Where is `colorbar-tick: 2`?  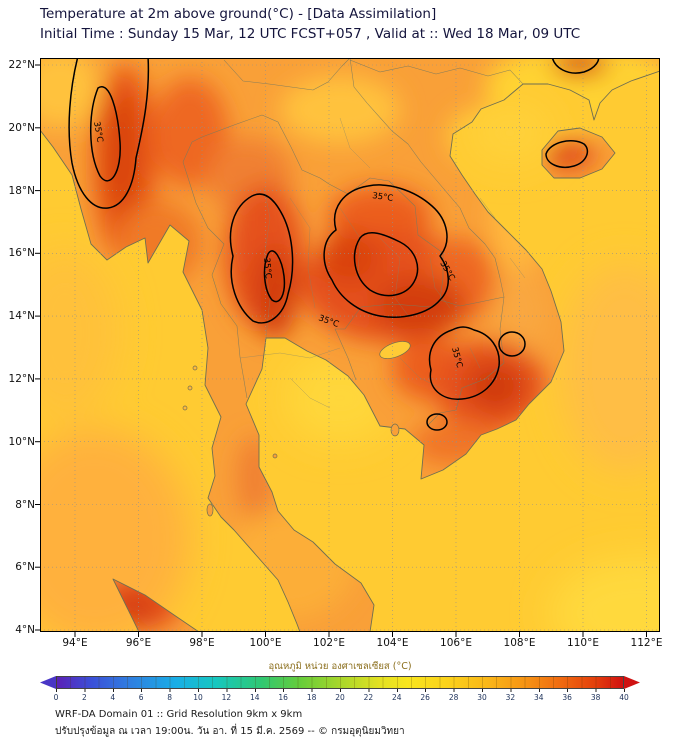 colorbar-tick: 2 is located at coordinates (84, 697).